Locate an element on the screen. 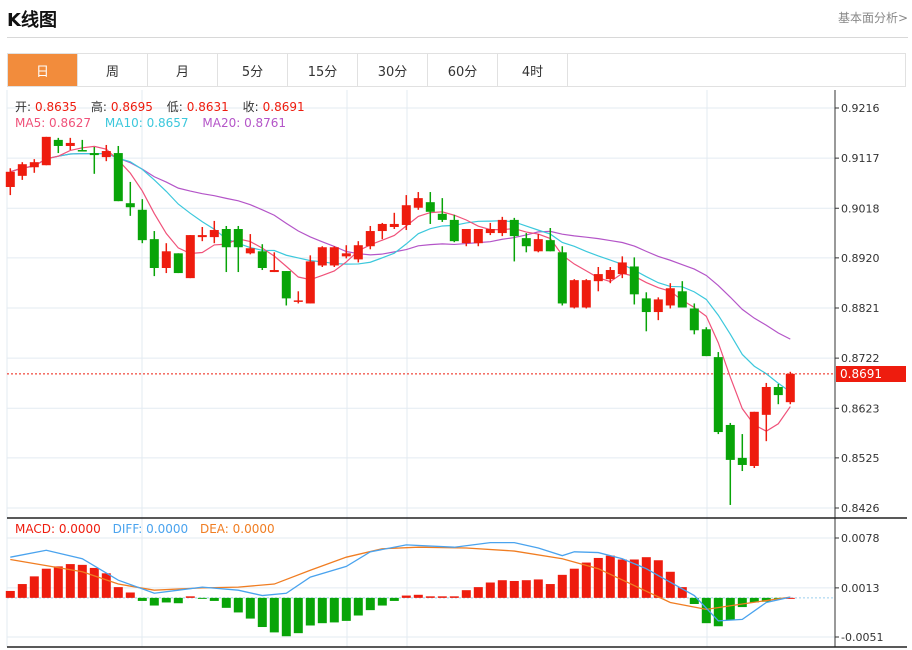 This screenshot has width=912, height=650. ohlc-legend: 开: 0.8635 高: 0.8695 低: 0.8631 收: 0.8691 is located at coordinates (162, 106).